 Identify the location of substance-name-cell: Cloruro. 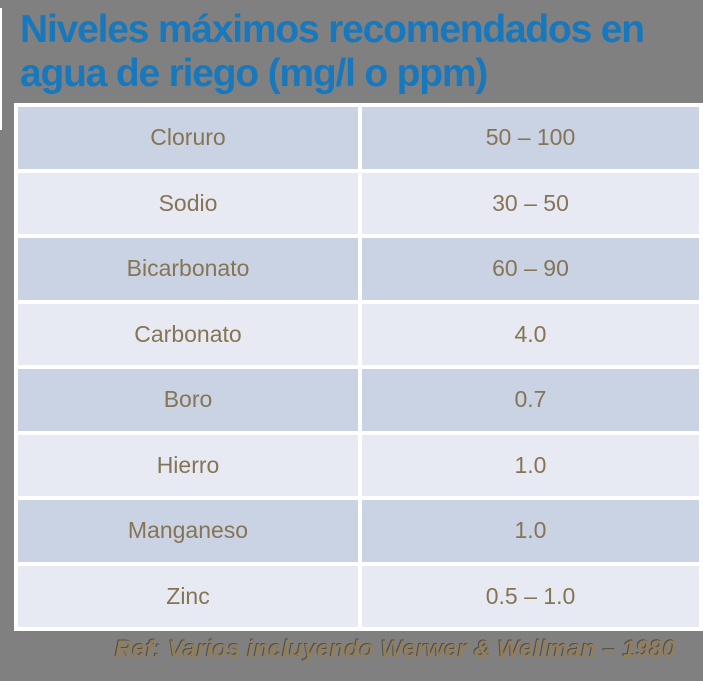
(188, 138).